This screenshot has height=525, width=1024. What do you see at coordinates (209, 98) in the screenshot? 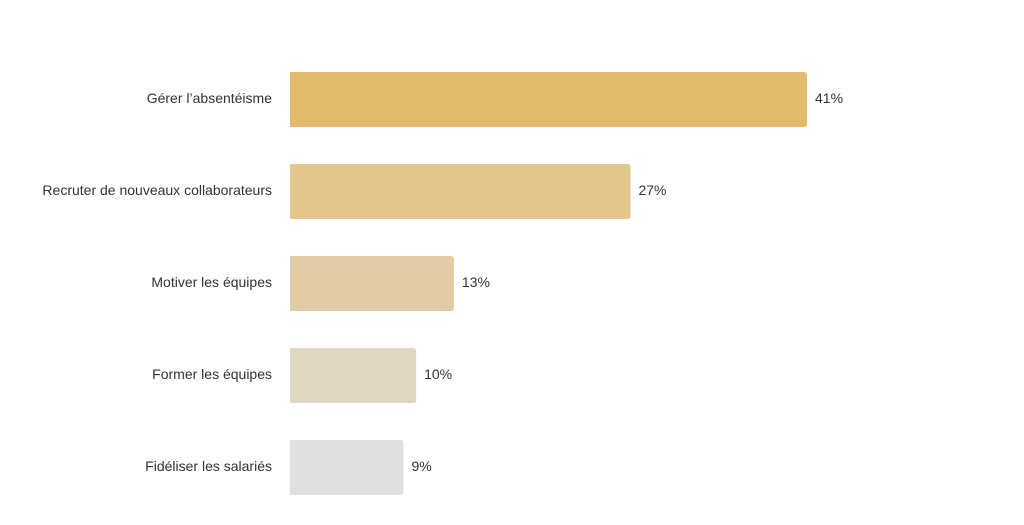
I see `category-label: Gérer l’absentéisme` at bounding box center [209, 98].